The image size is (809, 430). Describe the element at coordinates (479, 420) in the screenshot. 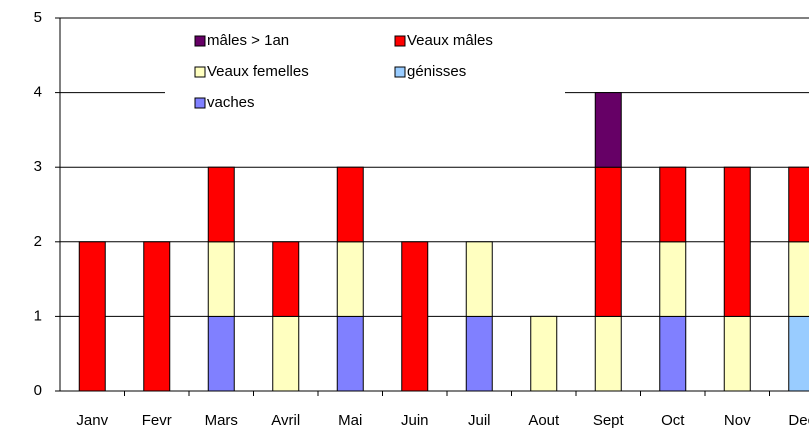

I see `x-tick-label: Juil` at that location.